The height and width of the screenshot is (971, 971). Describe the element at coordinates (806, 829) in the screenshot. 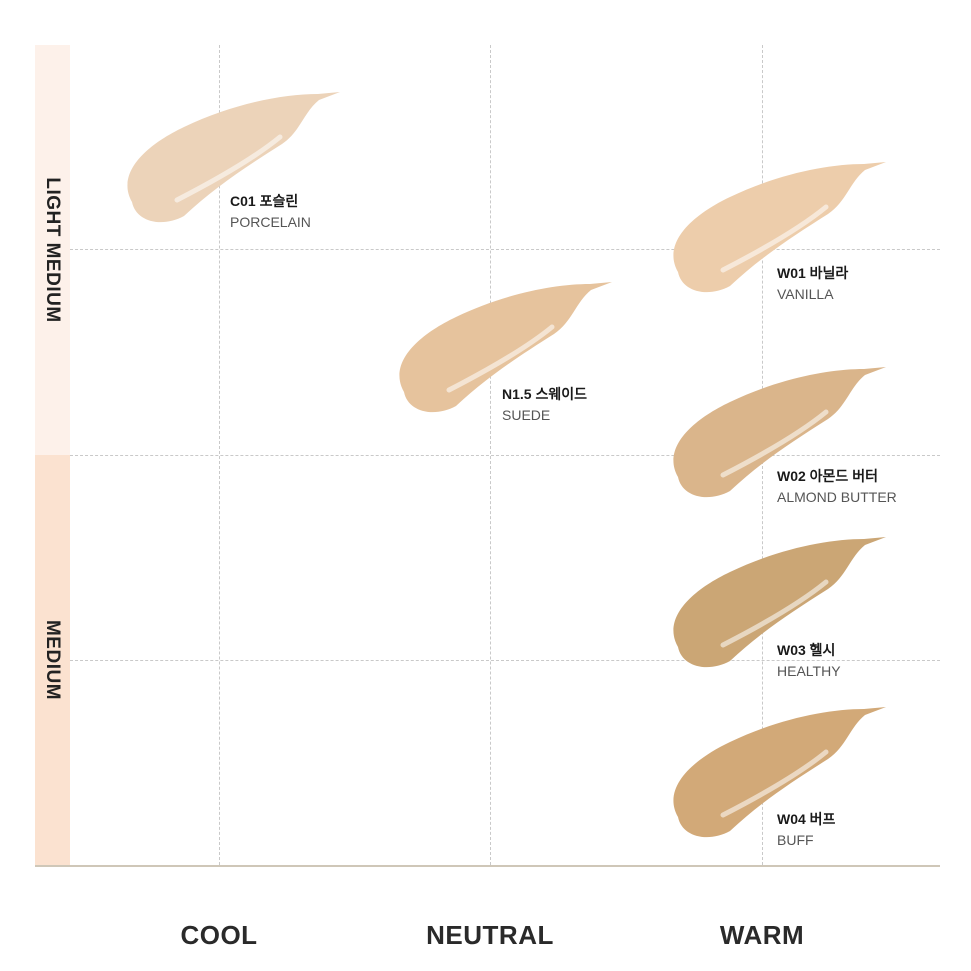

I see `shade-label-w04: W04 버프 BUFF` at that location.